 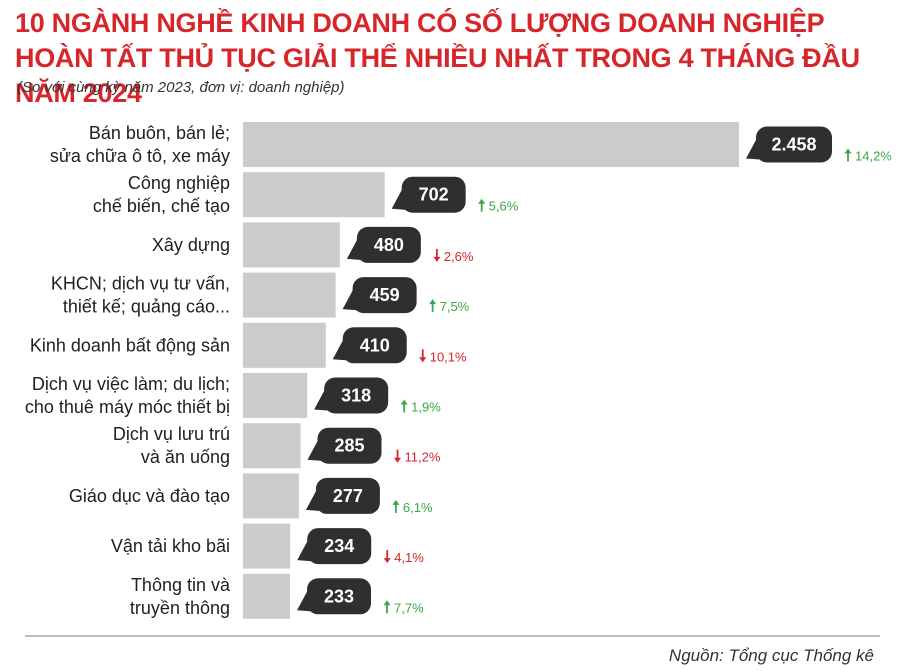 I want to click on value-label: 2.458, so click(x=793, y=145).